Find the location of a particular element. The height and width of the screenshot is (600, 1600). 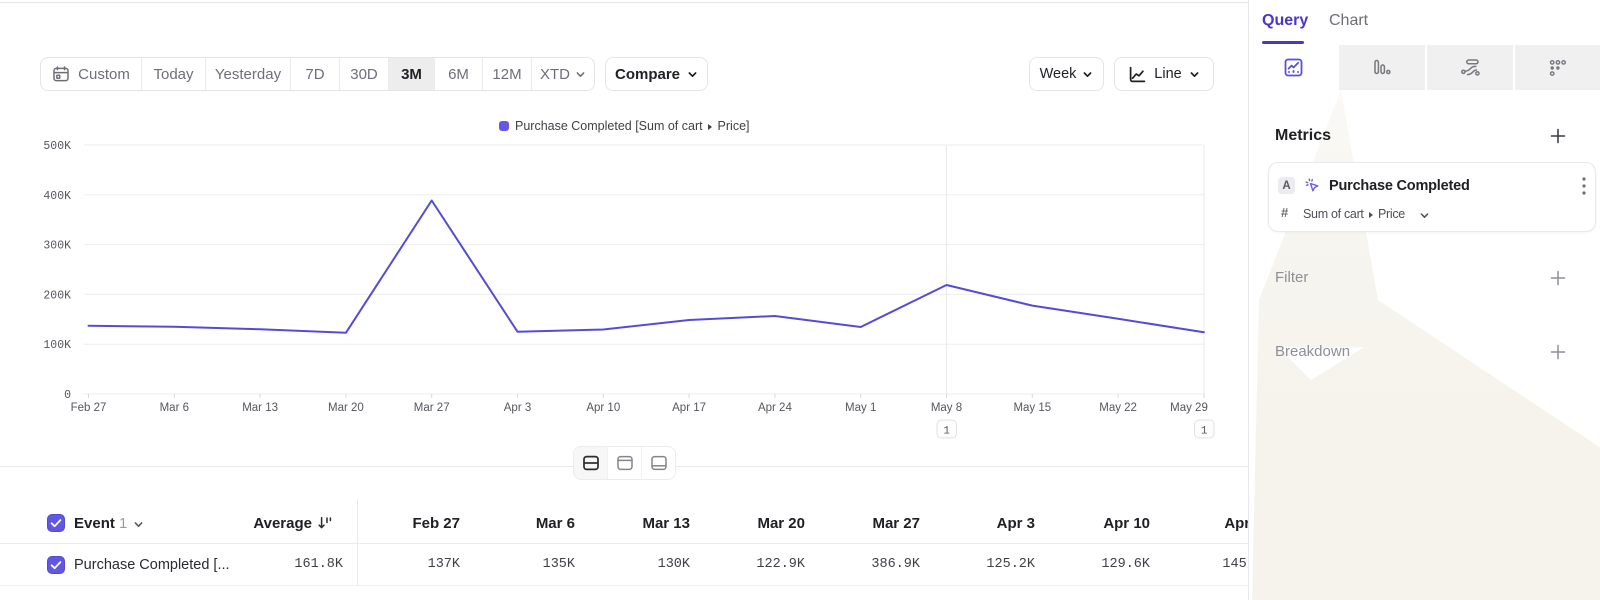

svg-text: May 29 is located at coordinates (1189, 408).